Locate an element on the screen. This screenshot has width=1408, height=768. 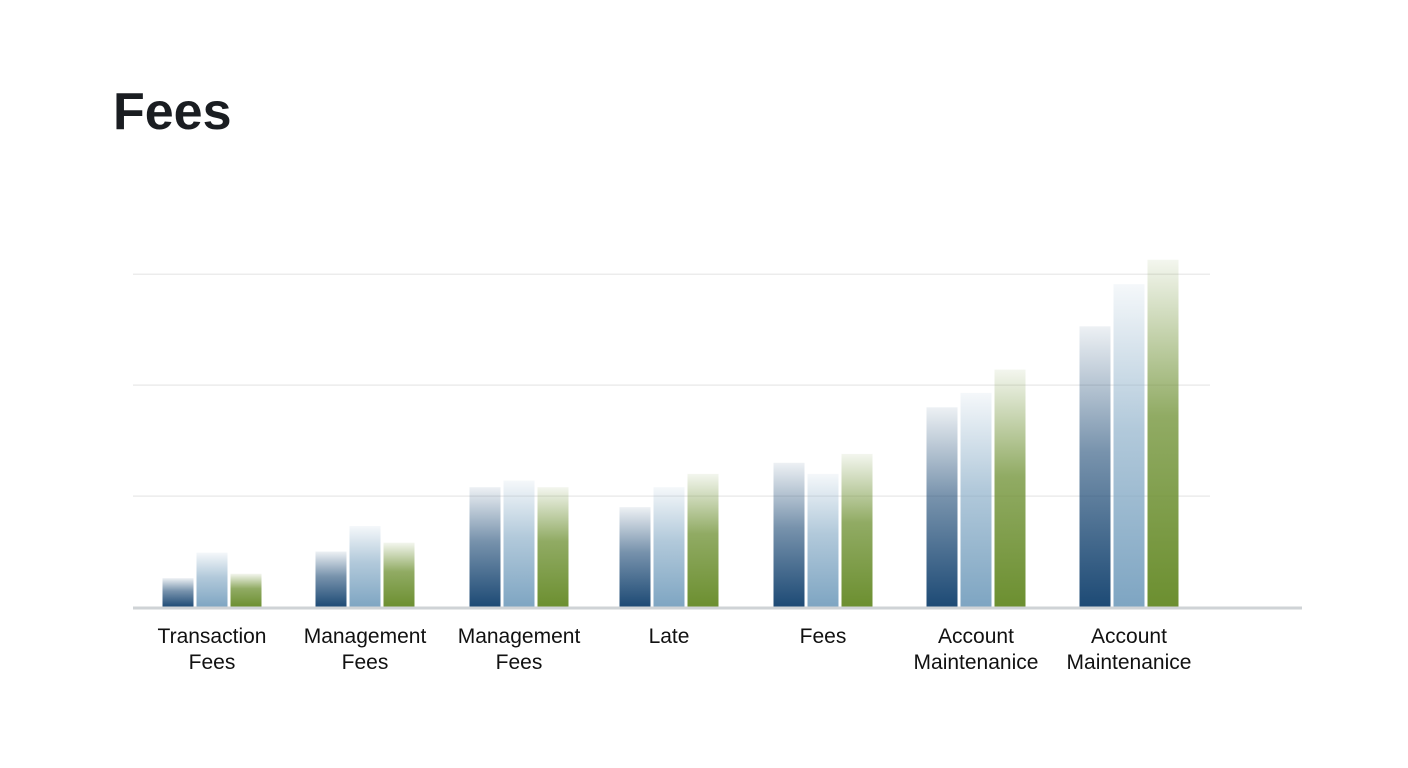
bar-series1-cat7 is located at coordinates (1095, 466).